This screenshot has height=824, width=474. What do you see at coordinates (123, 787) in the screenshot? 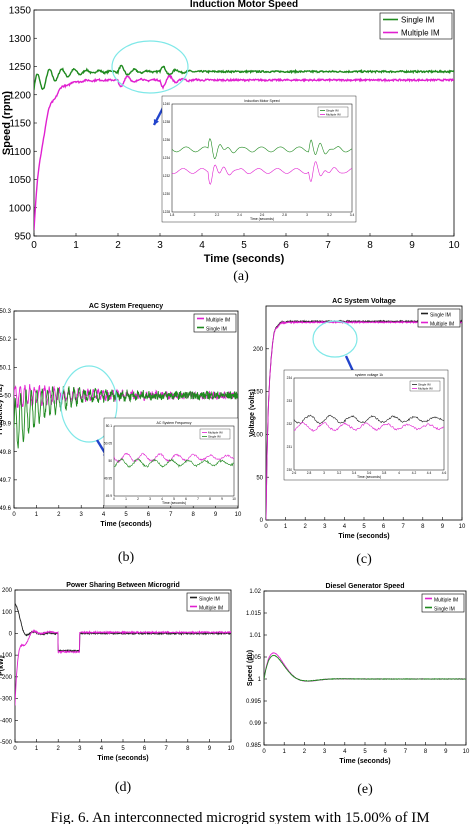
I see `figure-caption: (d)` at bounding box center [123, 787].